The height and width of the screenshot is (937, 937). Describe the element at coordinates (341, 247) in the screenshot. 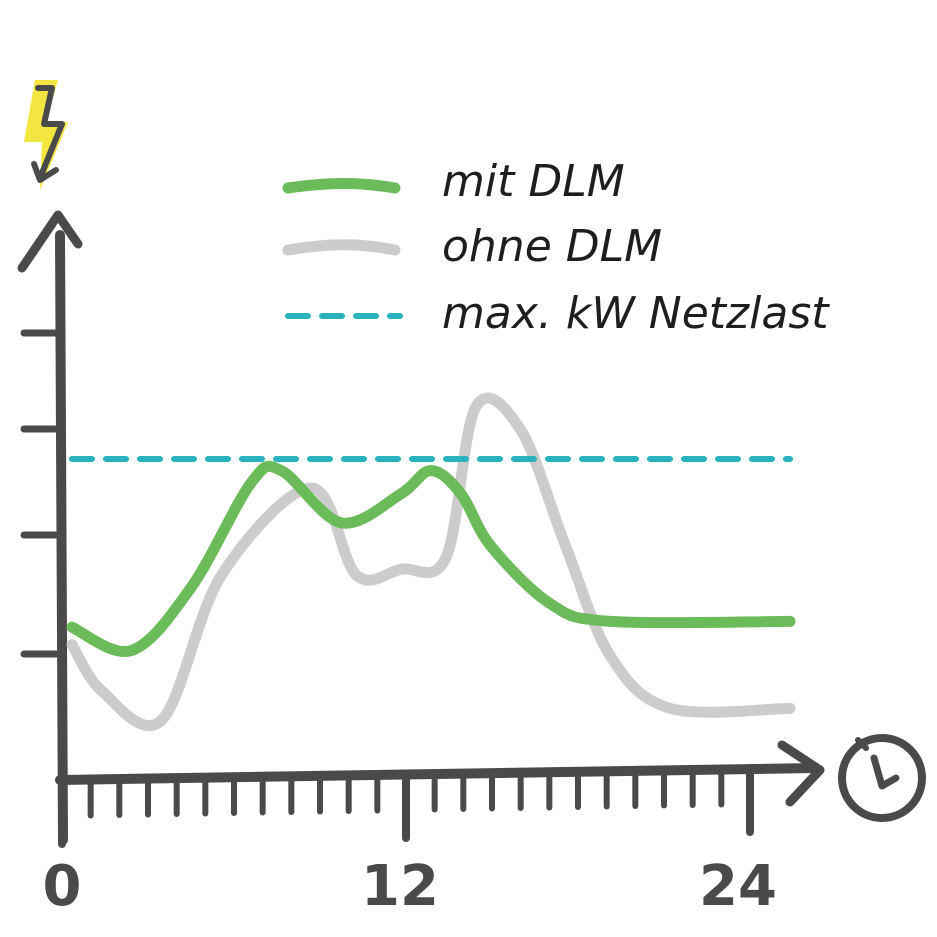

I see `legend-swatch-ohne-dlm` at that location.